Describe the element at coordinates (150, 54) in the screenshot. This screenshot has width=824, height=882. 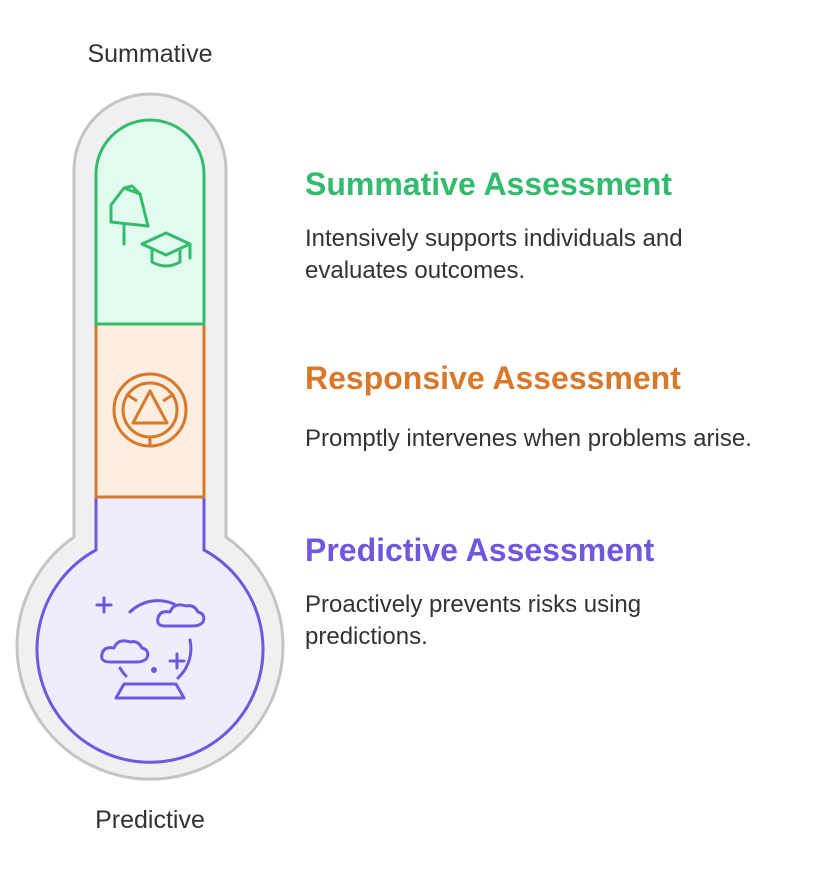
I see `scale-top-label: Summative` at that location.